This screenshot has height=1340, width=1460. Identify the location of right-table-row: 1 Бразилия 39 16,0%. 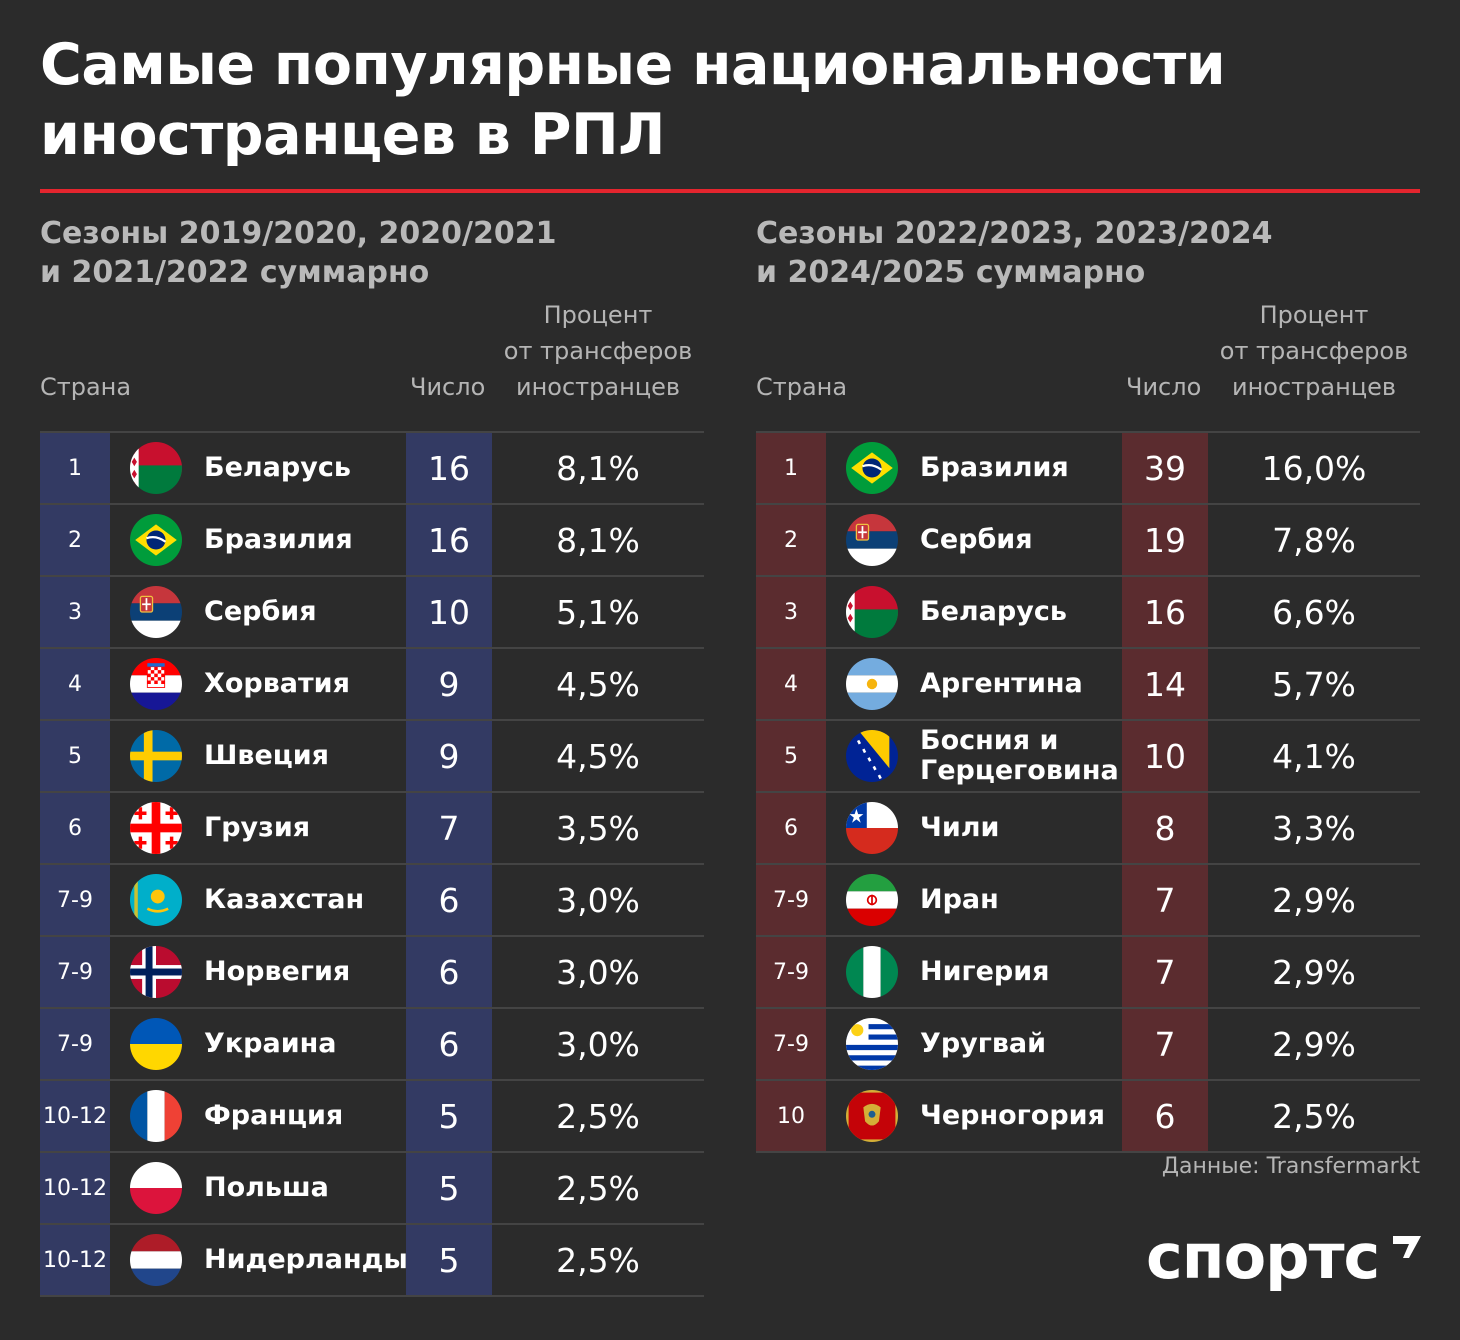
(1088, 467).